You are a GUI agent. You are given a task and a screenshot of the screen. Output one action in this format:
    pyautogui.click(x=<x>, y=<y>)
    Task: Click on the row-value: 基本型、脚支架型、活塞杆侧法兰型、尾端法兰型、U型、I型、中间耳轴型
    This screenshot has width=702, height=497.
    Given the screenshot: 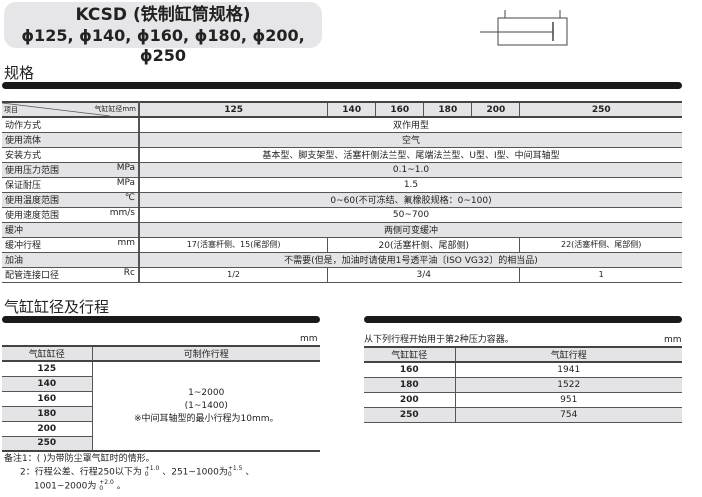 What is the action you would take?
    pyautogui.click(x=410, y=155)
    